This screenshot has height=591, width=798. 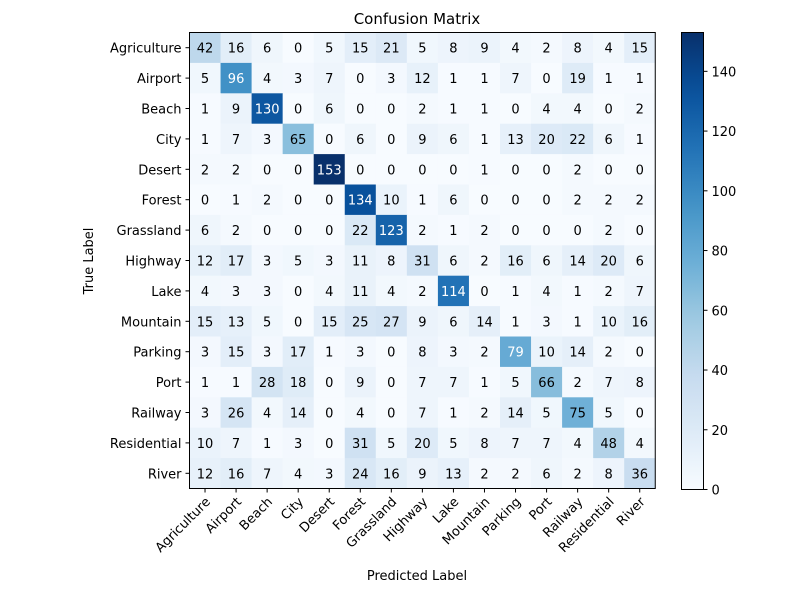 I want to click on cell-value-label: 3, so click(x=236, y=292).